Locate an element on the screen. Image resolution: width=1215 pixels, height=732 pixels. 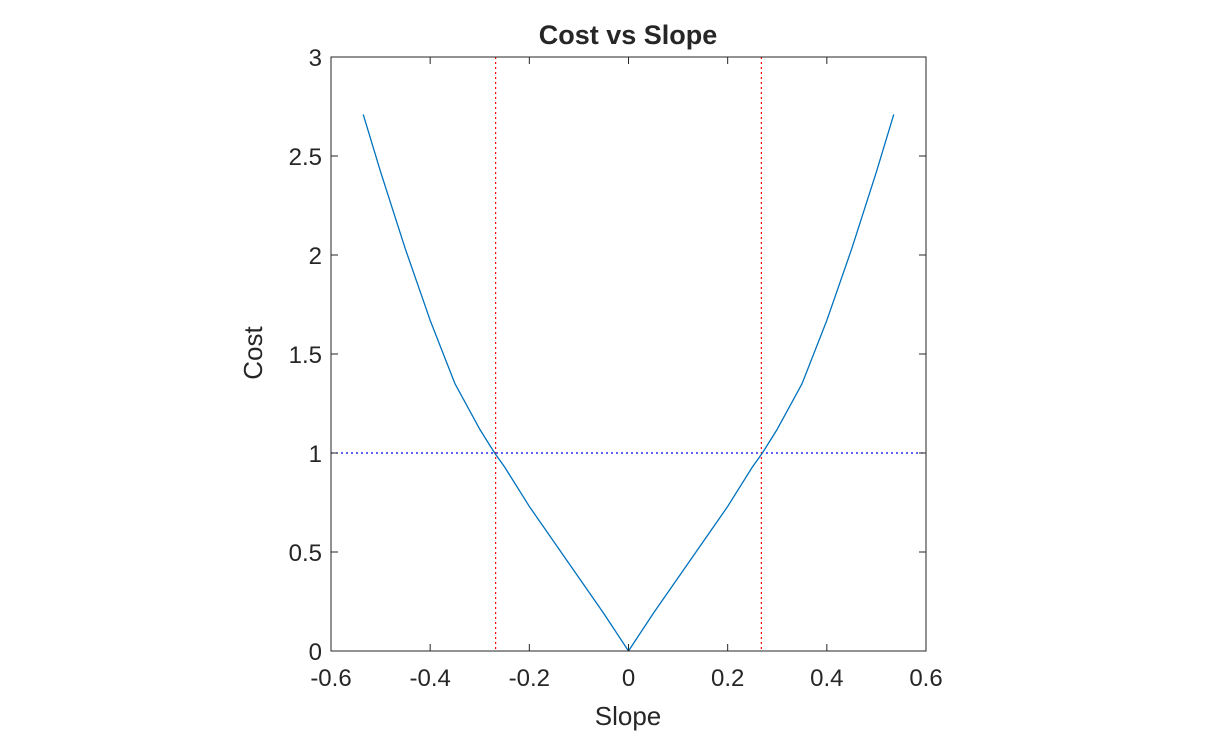
y-tick-label: 1 is located at coordinates (315, 454).